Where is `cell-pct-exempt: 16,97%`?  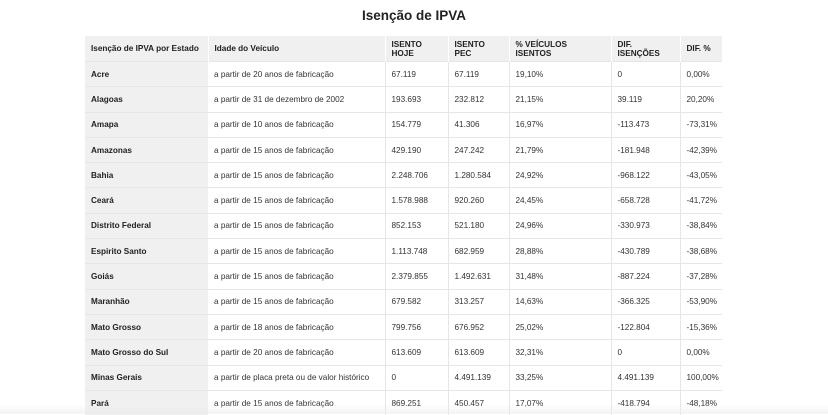 cell-pct-exempt: 16,97% is located at coordinates (560, 124).